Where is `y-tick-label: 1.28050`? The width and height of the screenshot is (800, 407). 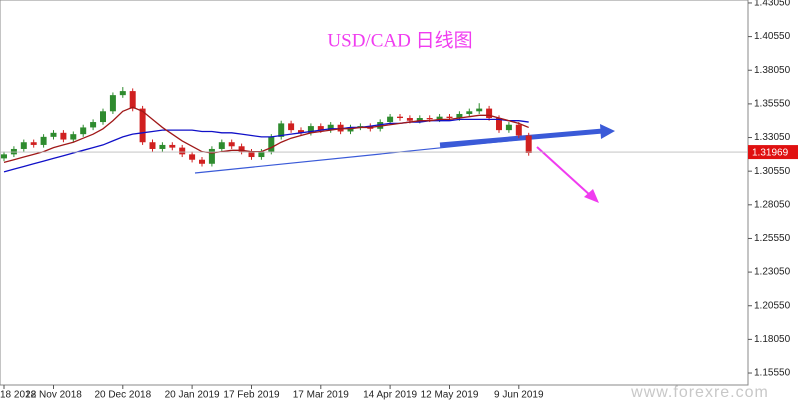 y-tick-label: 1.28050 is located at coordinates (772, 204).